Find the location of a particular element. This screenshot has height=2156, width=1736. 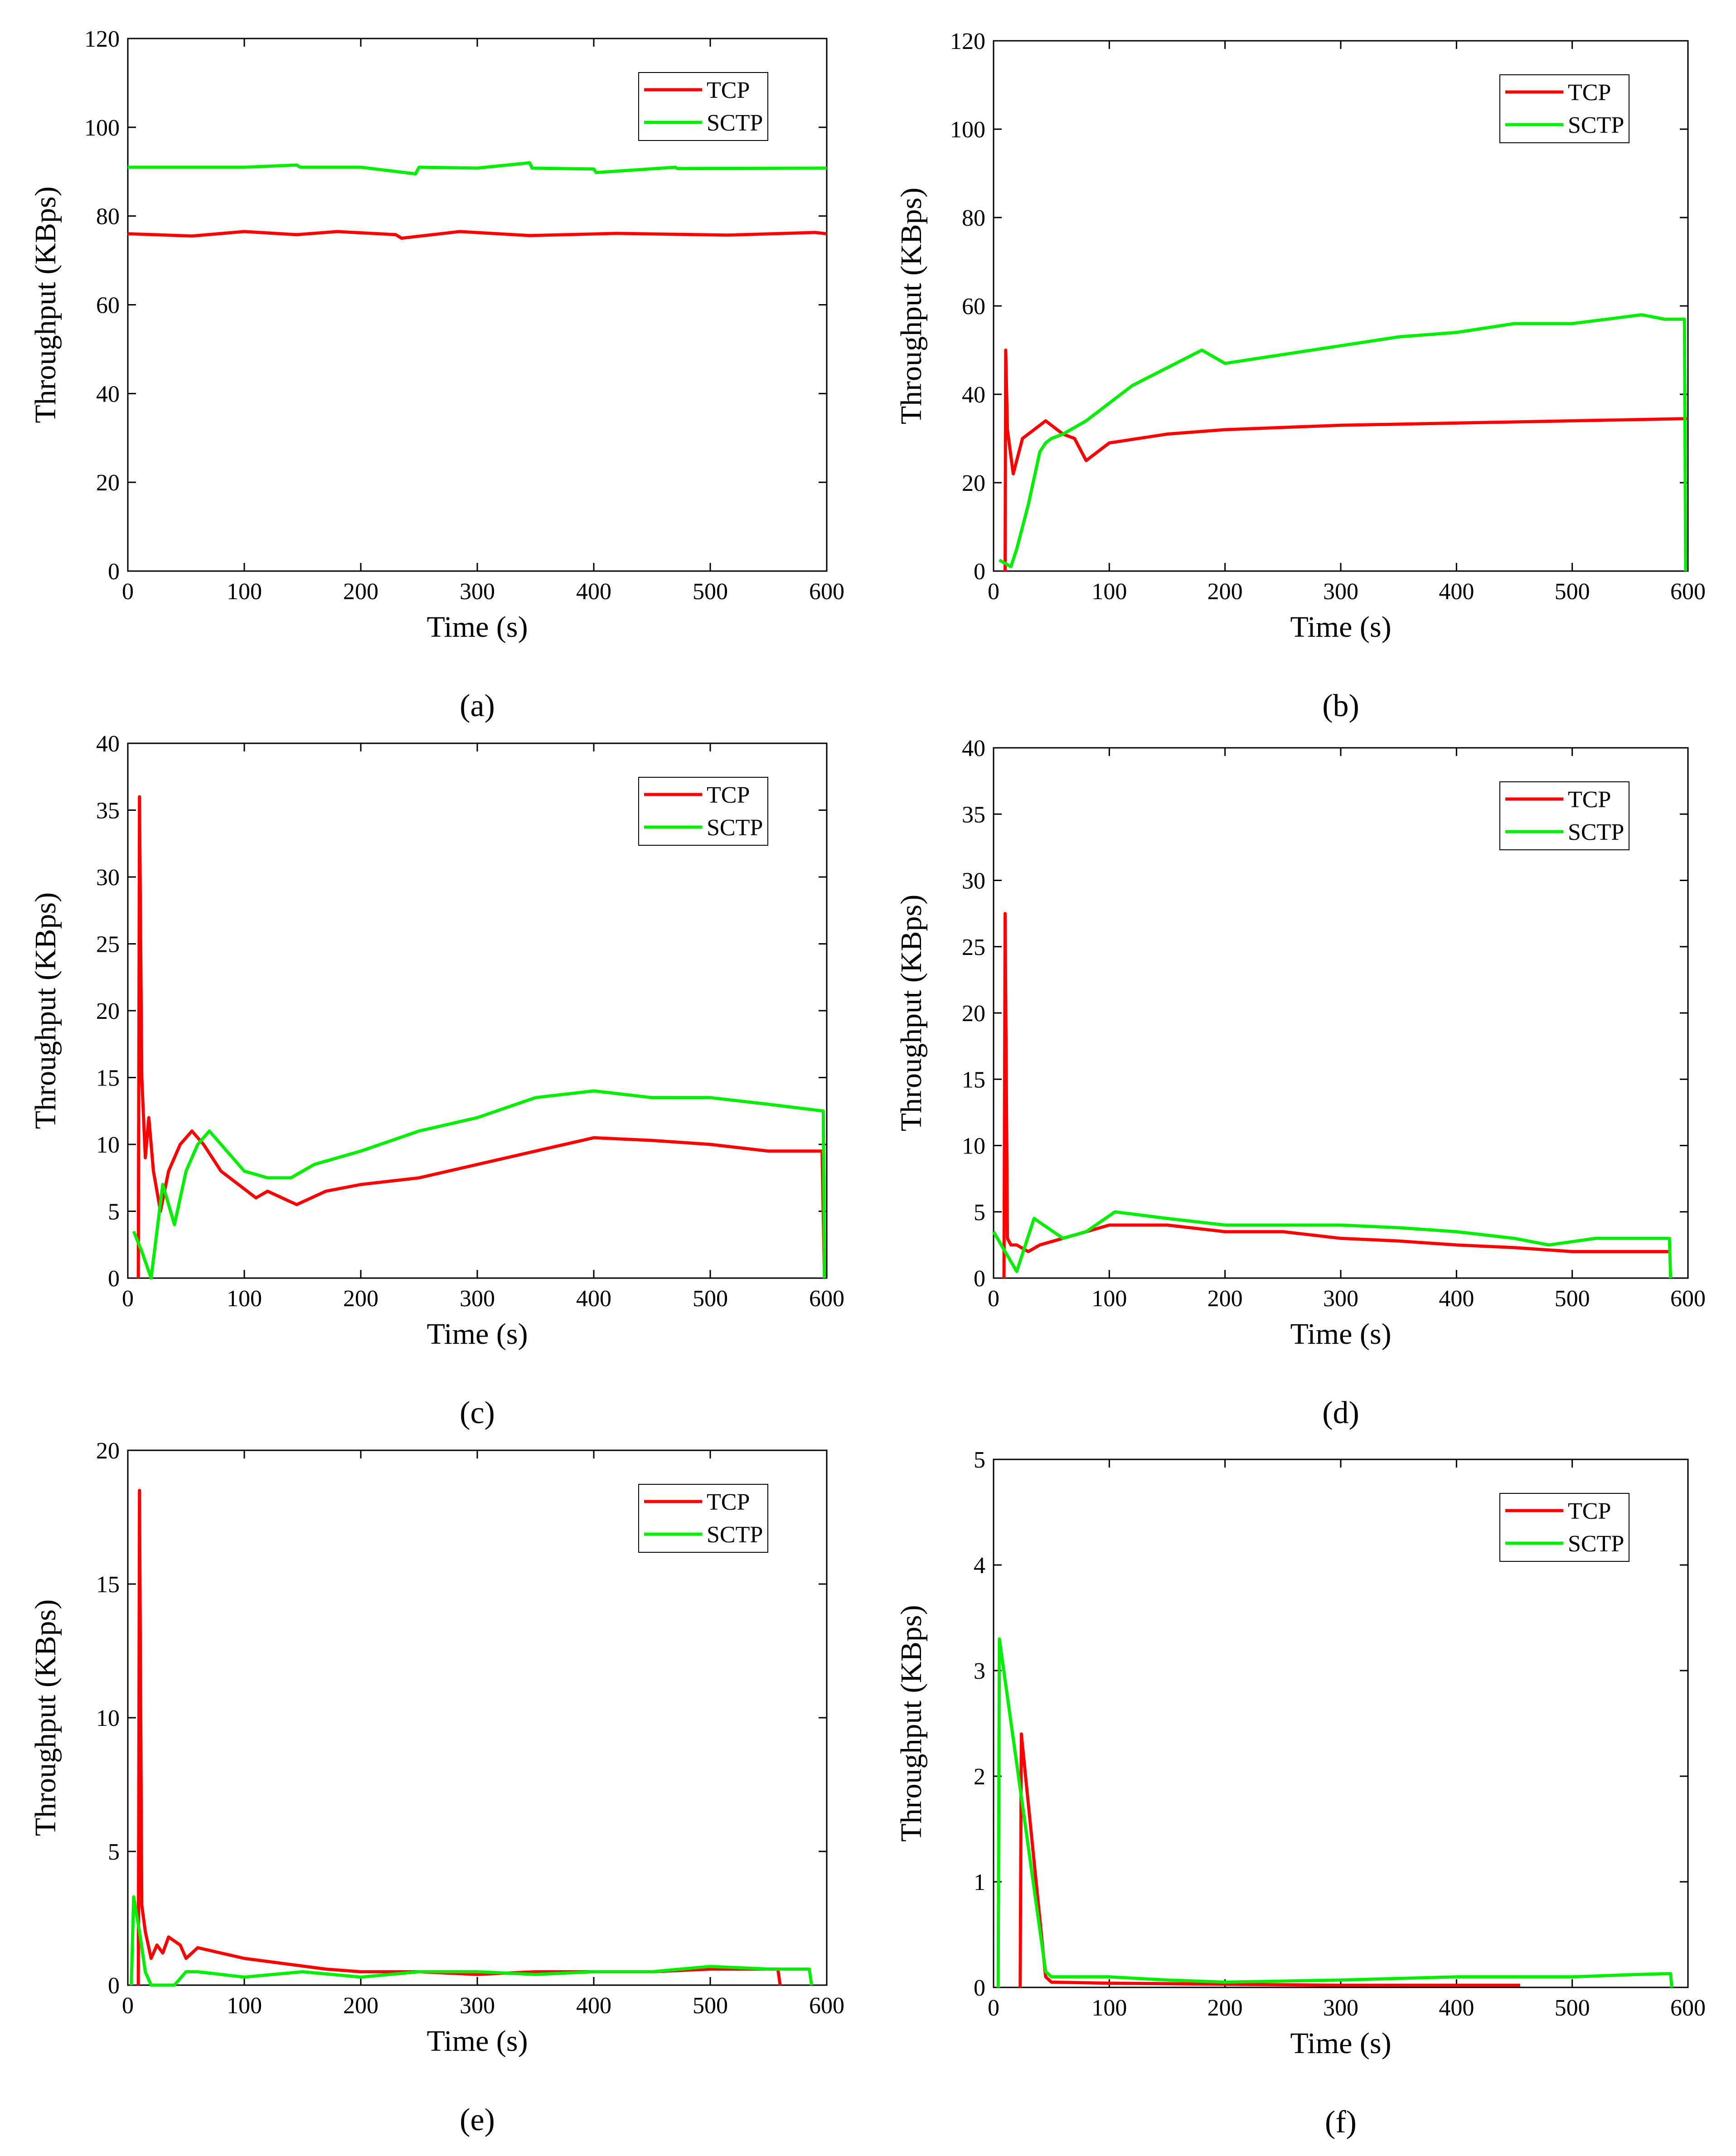

y-tick-label: 25 is located at coordinates (108, 945).